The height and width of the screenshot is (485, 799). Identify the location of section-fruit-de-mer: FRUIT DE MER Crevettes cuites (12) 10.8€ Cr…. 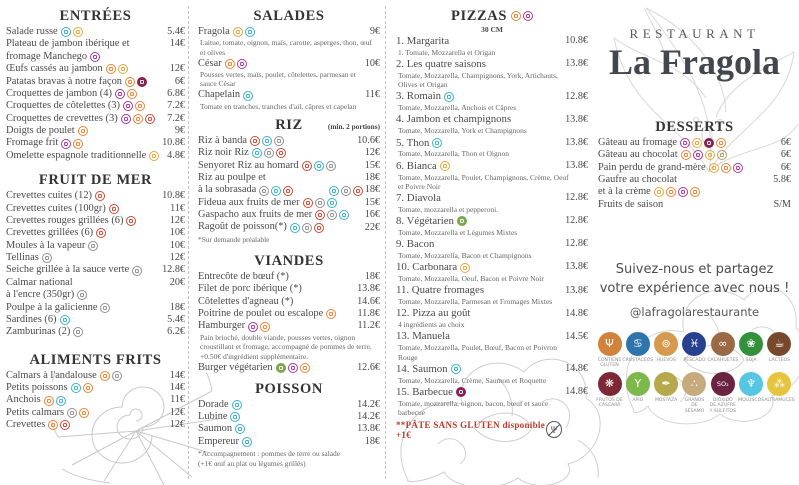
(95, 255).